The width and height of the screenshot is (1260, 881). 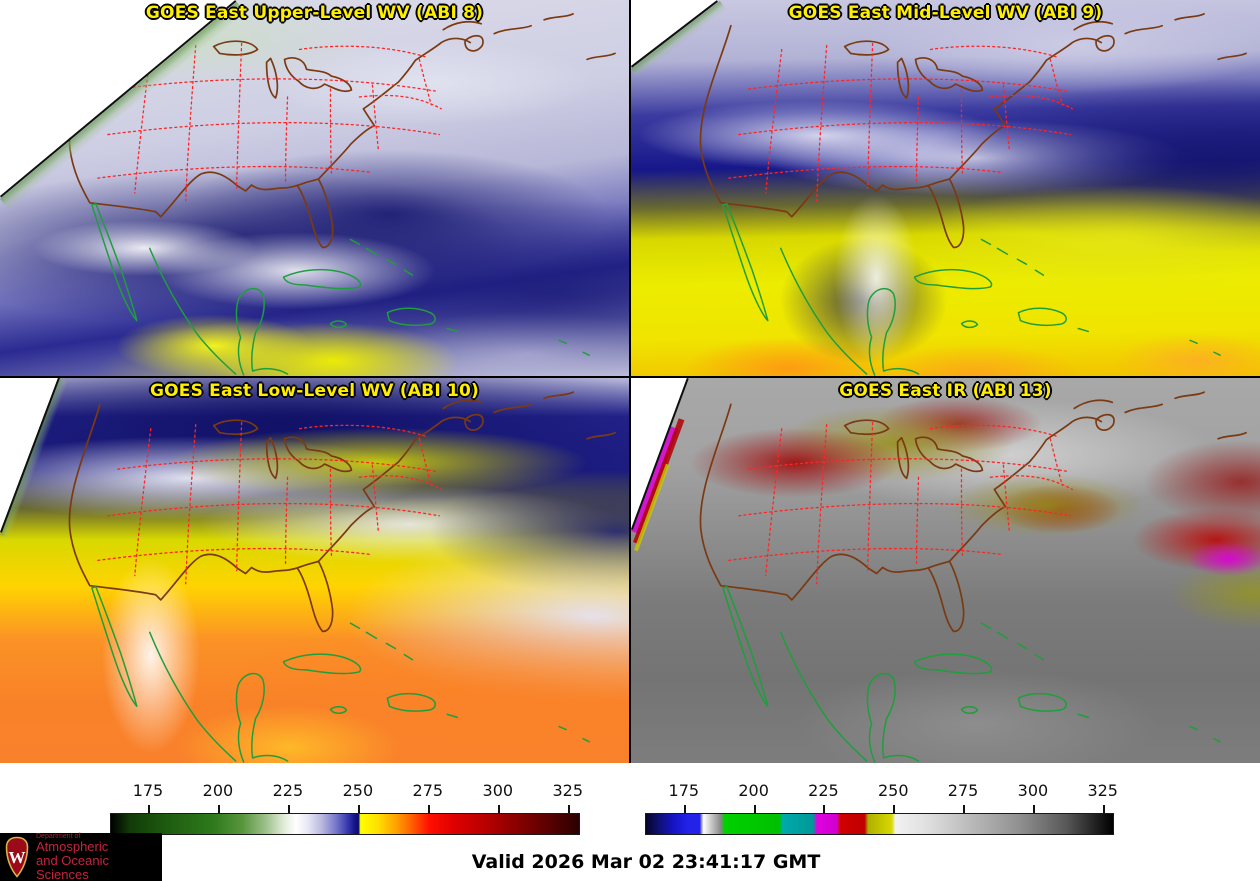 What do you see at coordinates (881, 808) in the screenshot?
I see `colorbar-infrared: 175 200 225 250 275 300 325` at bounding box center [881, 808].